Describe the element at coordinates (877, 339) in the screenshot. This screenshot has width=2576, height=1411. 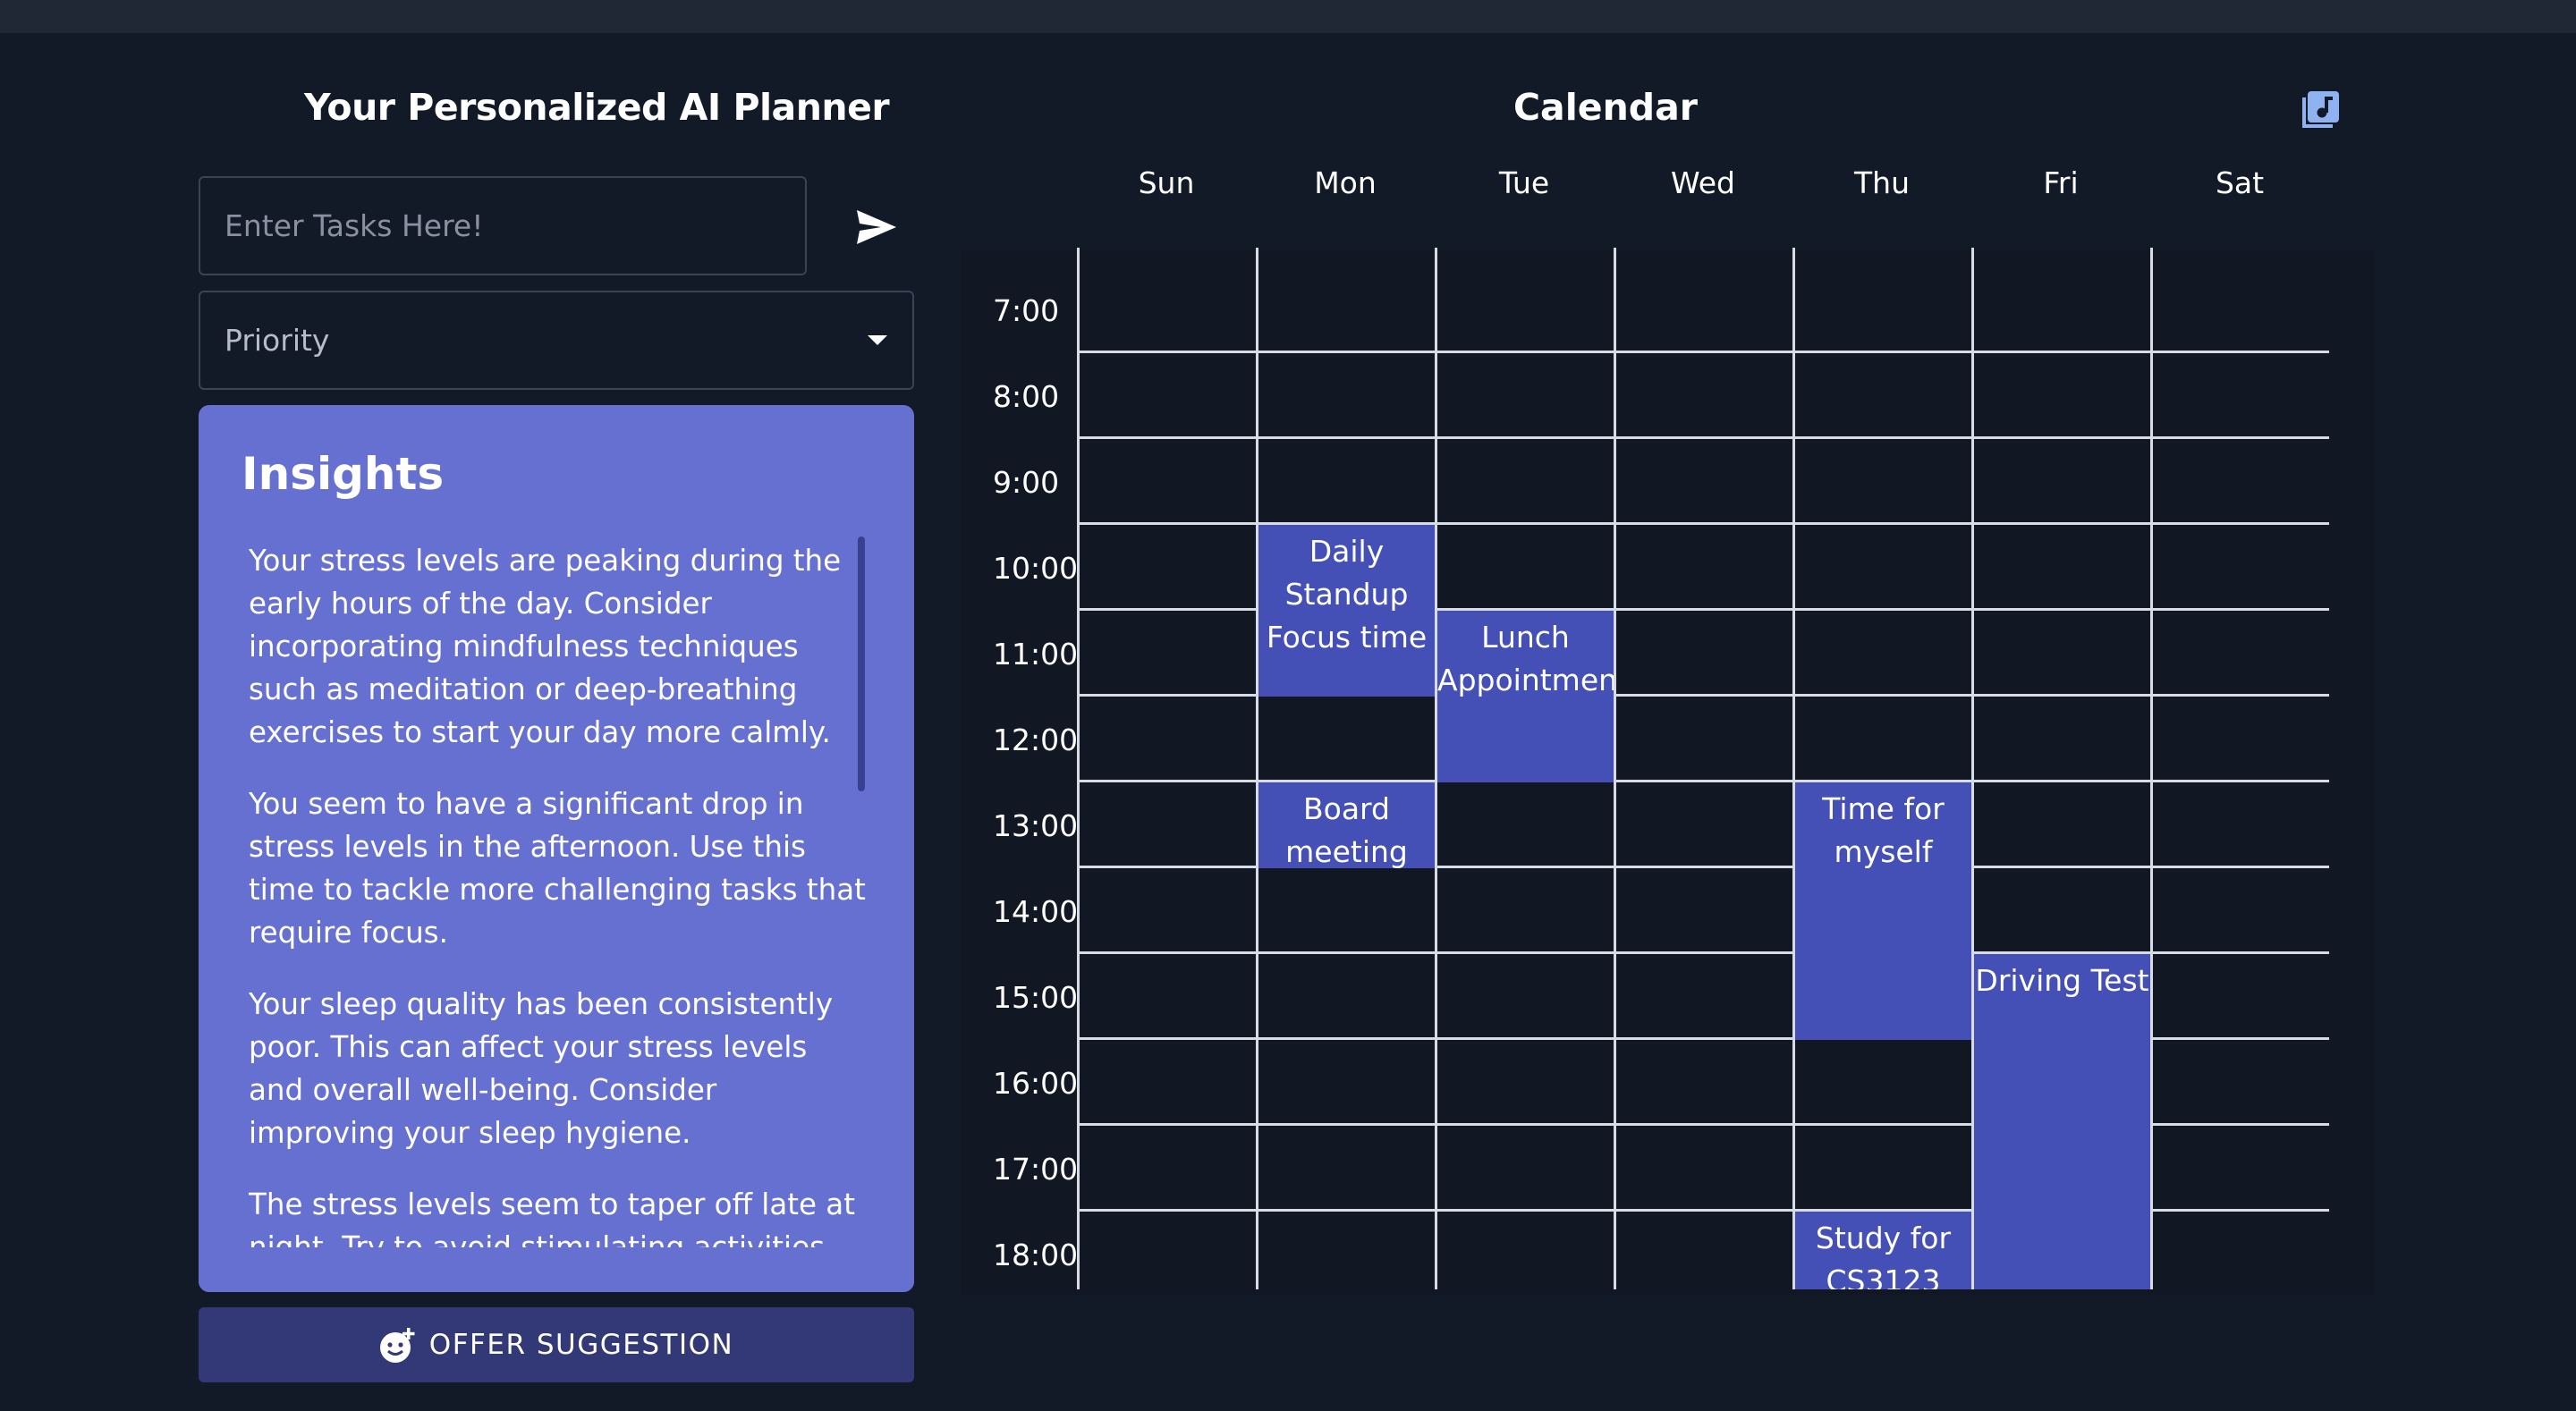
I see `caret-down-icon` at that location.